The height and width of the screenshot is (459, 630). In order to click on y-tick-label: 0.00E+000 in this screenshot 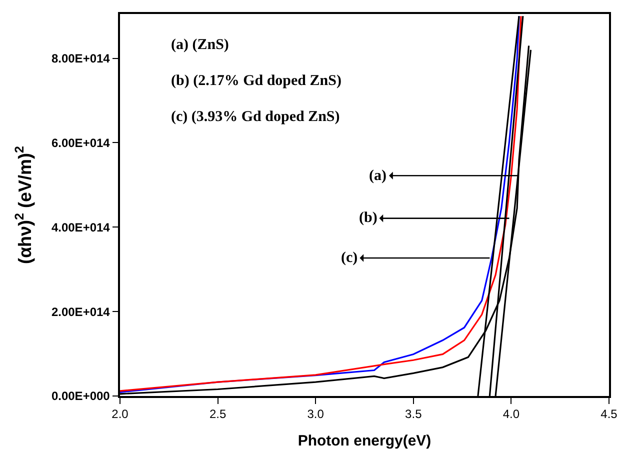, I will do `click(80, 396)`.